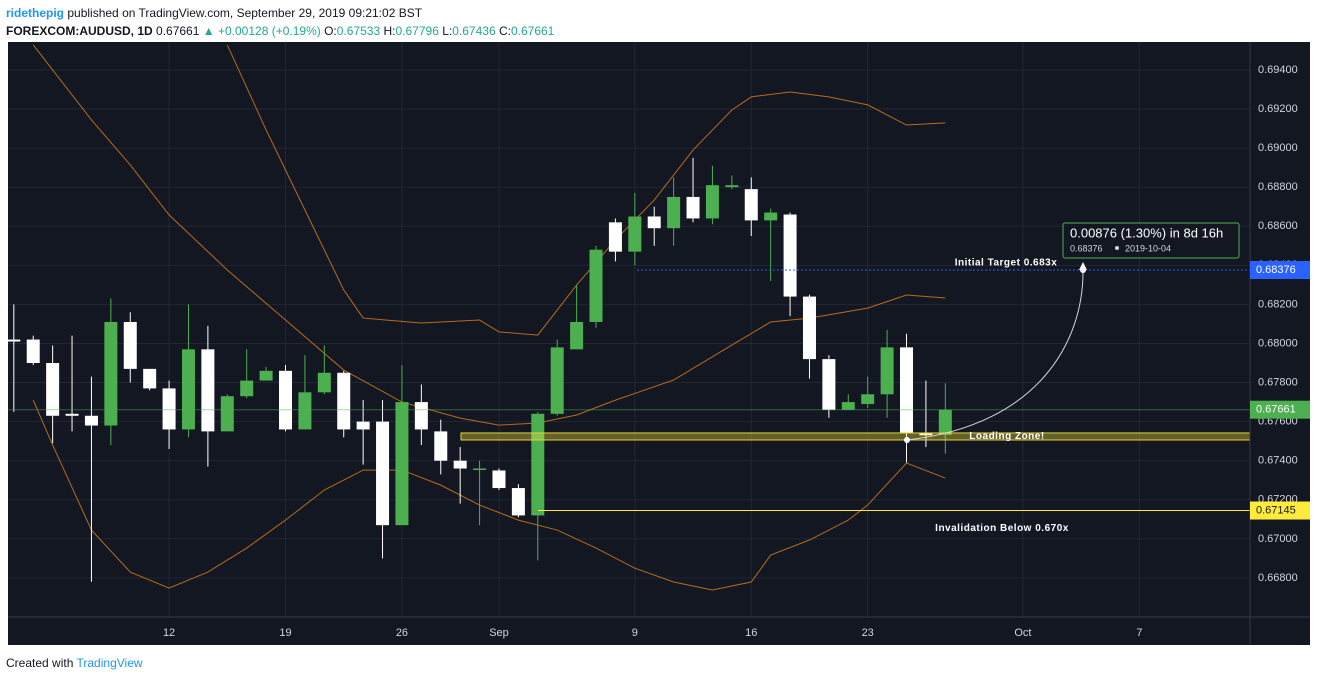  Describe the element at coordinates (1278, 343) in the screenshot. I see `y-tick-label: 0.68000` at that location.